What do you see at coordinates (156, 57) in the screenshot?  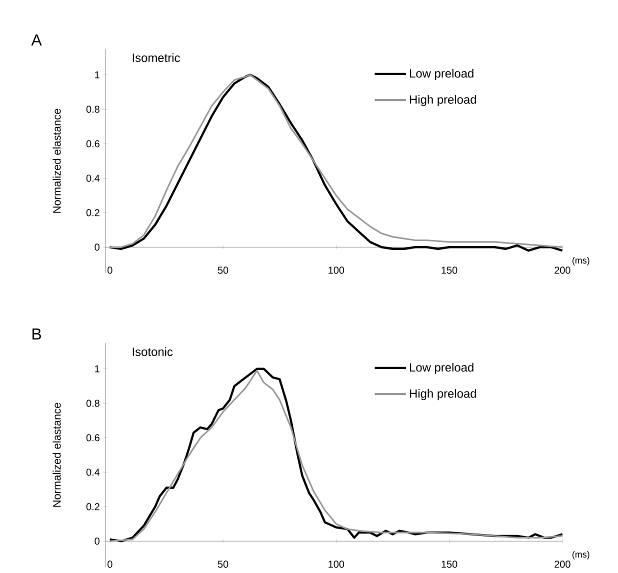 I see `chart-title: Isometric` at bounding box center [156, 57].